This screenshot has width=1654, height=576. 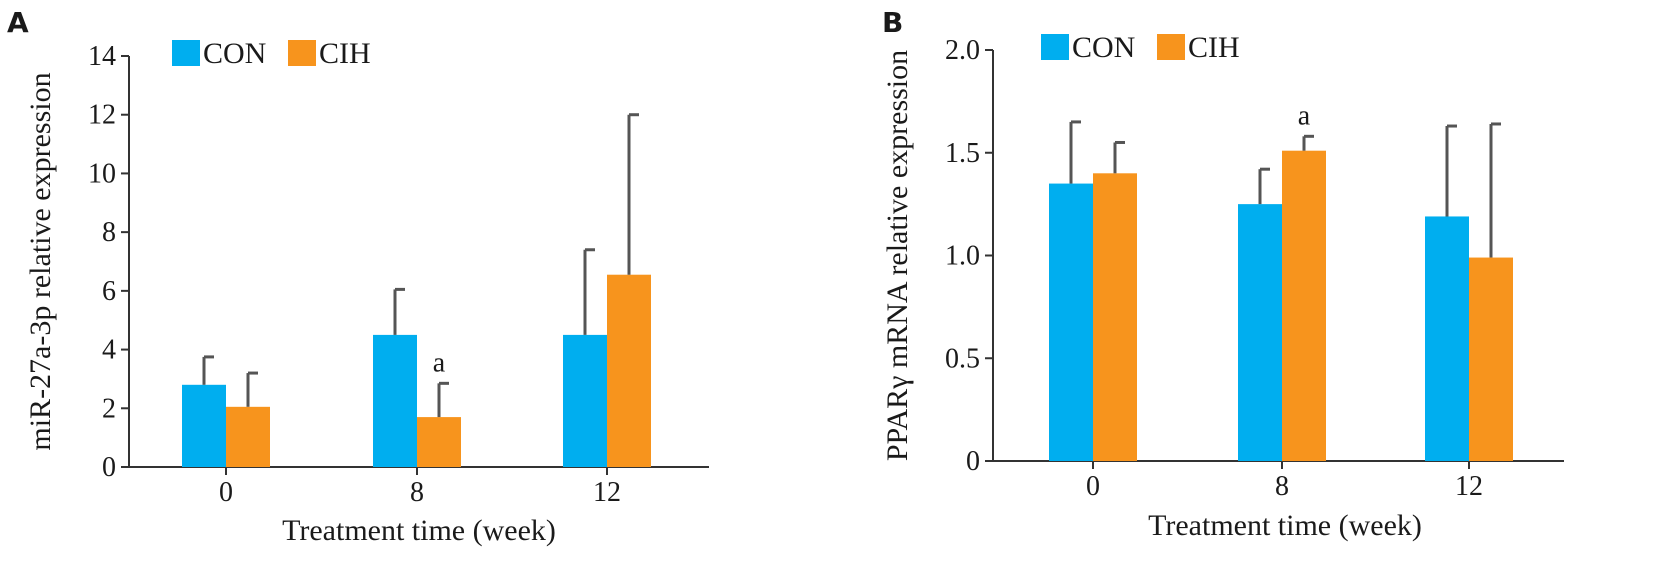 What do you see at coordinates (973, 461) in the screenshot?
I see `panel-b-y-tick-label: 0` at bounding box center [973, 461].